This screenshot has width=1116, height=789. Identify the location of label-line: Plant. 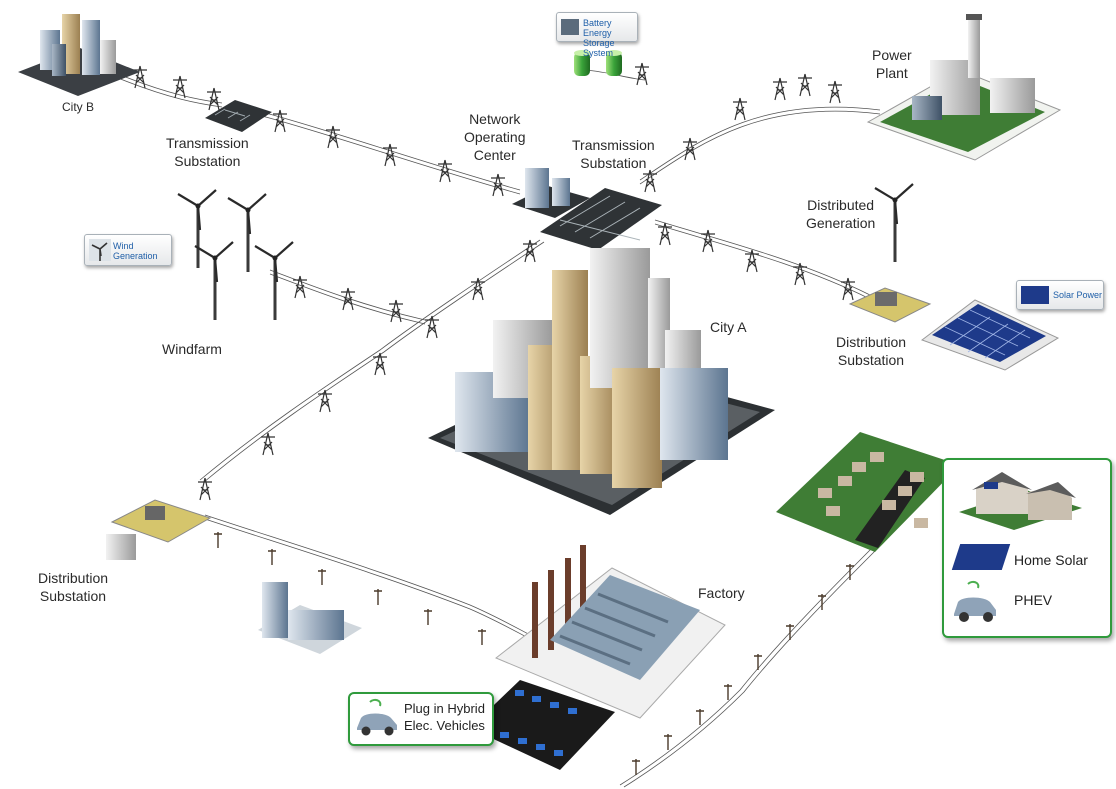
(891, 73).